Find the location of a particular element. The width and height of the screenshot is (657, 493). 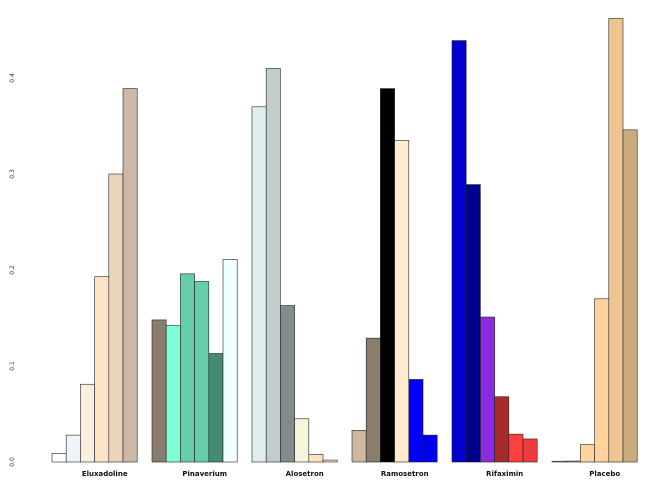

bar-group-ramosetron is located at coordinates (394, 275).